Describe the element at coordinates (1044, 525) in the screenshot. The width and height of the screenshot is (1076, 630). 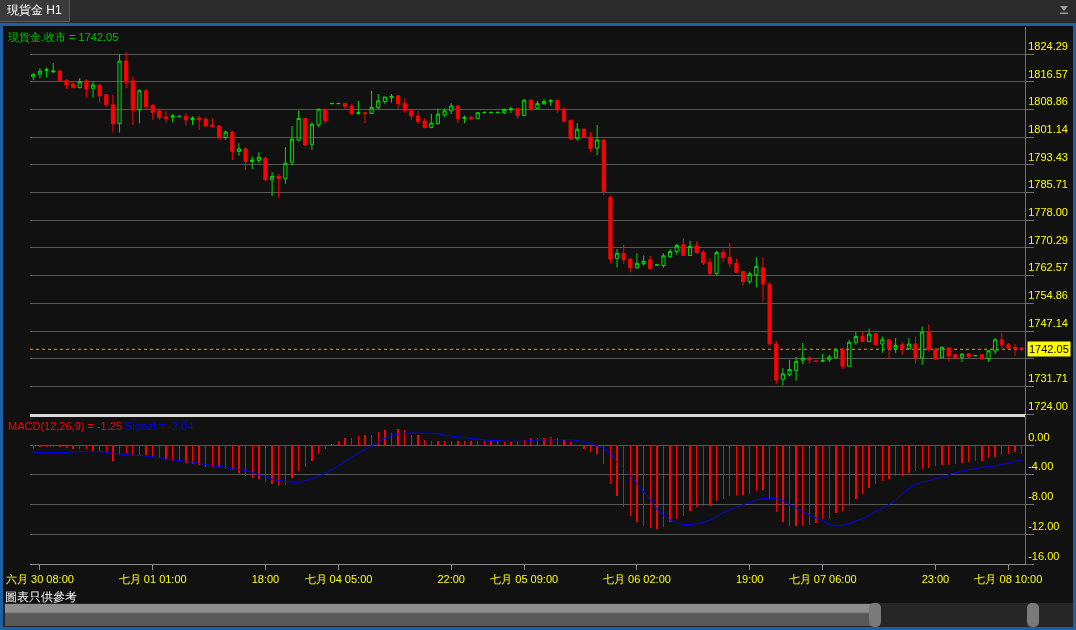
I see `y-tick-label: -12.00` at that location.